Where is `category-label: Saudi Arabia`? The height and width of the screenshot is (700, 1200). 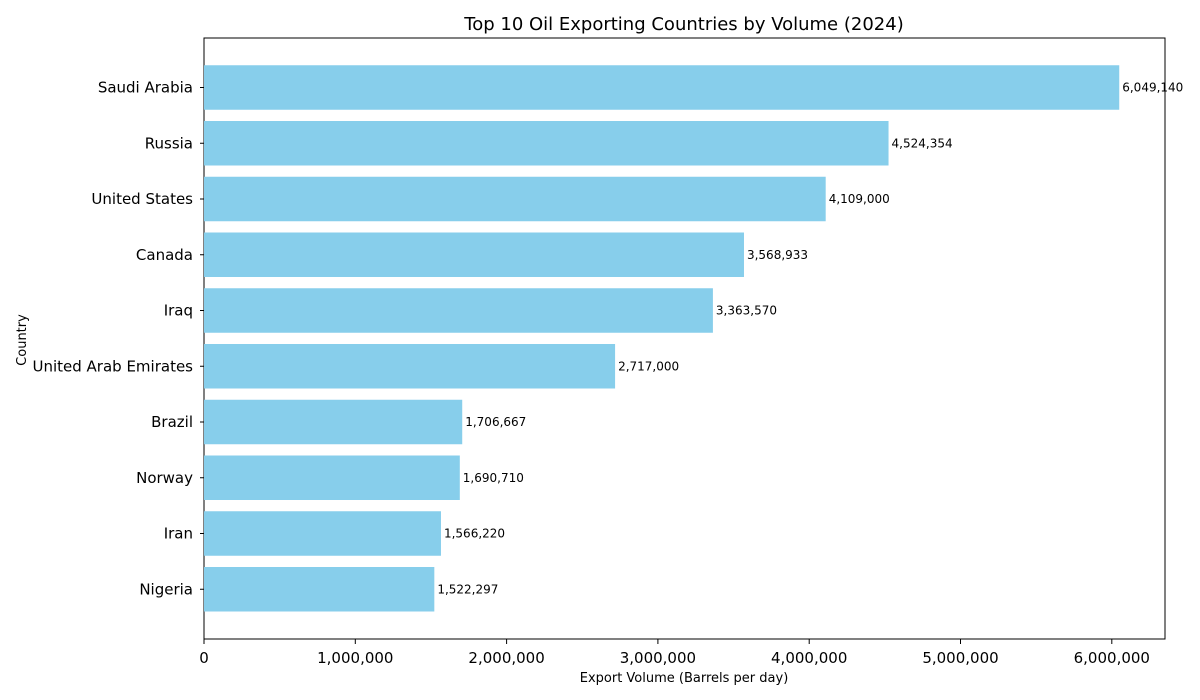 category-label: Saudi Arabia is located at coordinates (145, 88).